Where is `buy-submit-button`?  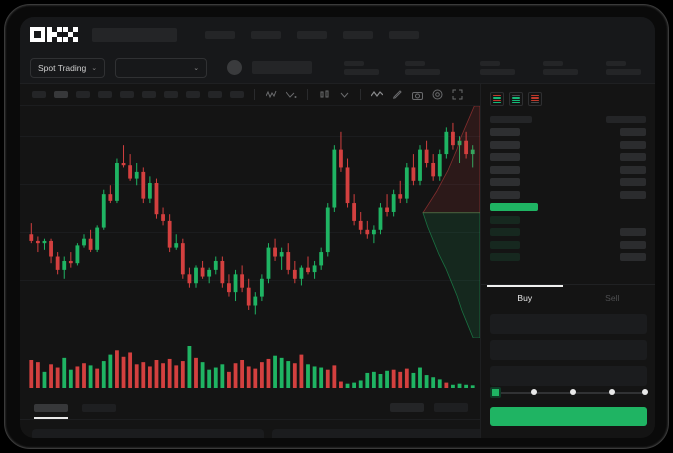
buy-submit-button is located at coordinates (568, 416).